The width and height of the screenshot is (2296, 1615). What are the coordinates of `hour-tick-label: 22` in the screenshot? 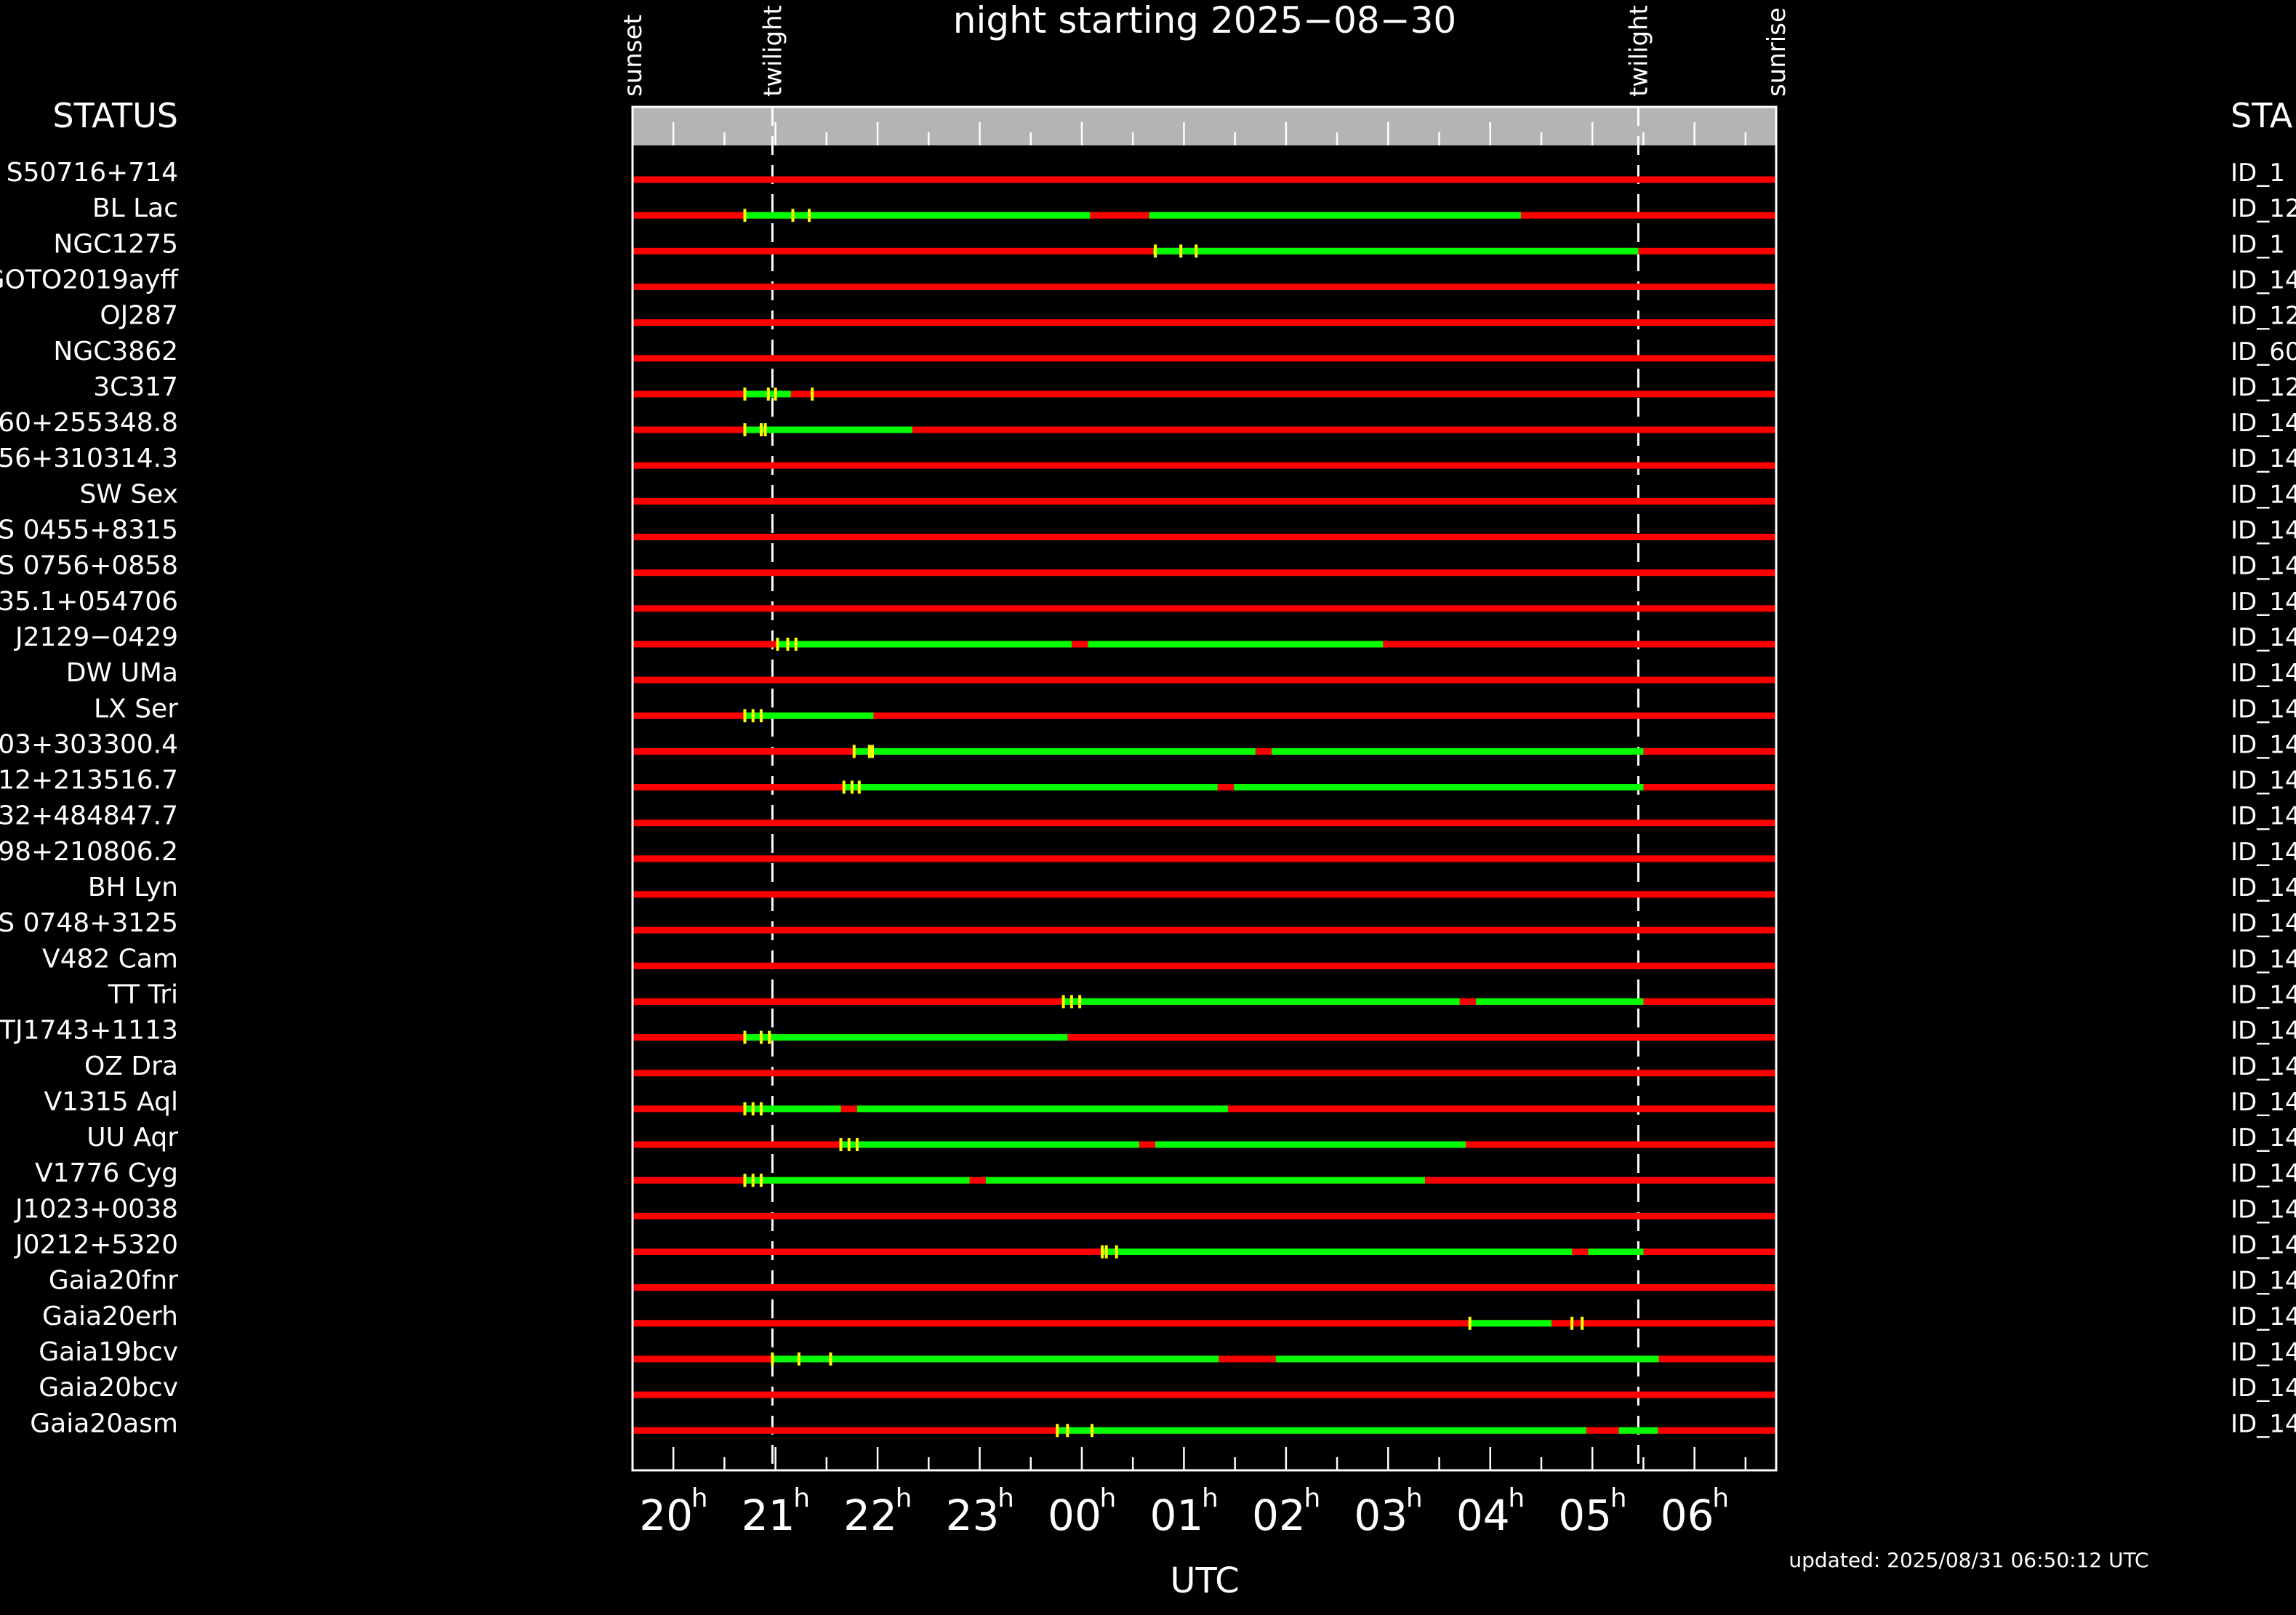 It's located at (870, 1515).